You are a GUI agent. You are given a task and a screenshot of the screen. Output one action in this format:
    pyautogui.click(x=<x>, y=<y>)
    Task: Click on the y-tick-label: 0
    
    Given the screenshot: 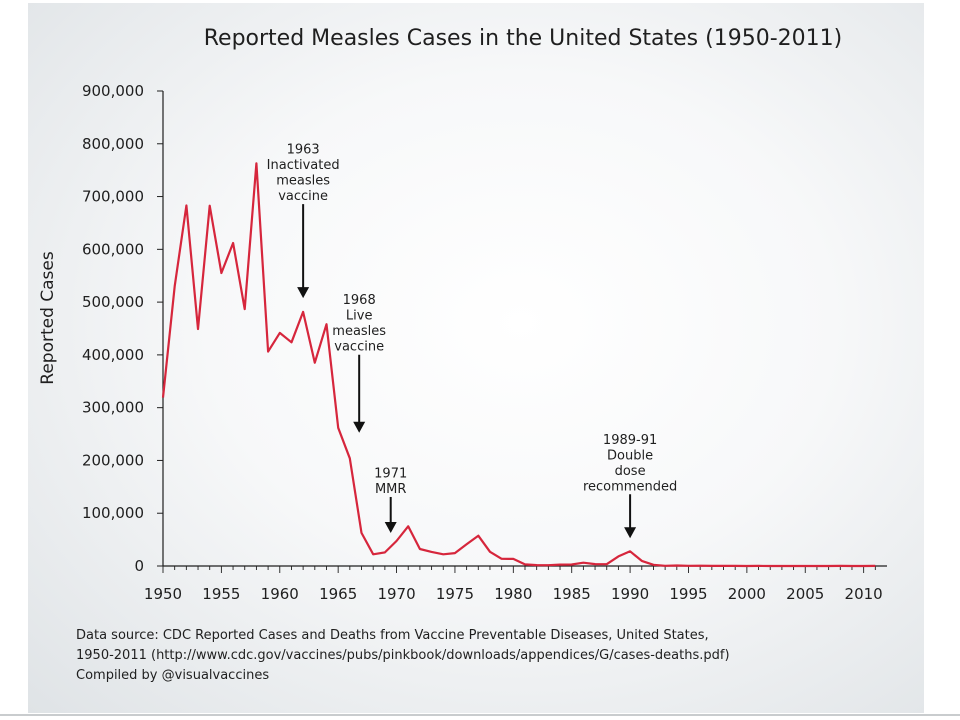 What is the action you would take?
    pyautogui.click(x=139, y=566)
    